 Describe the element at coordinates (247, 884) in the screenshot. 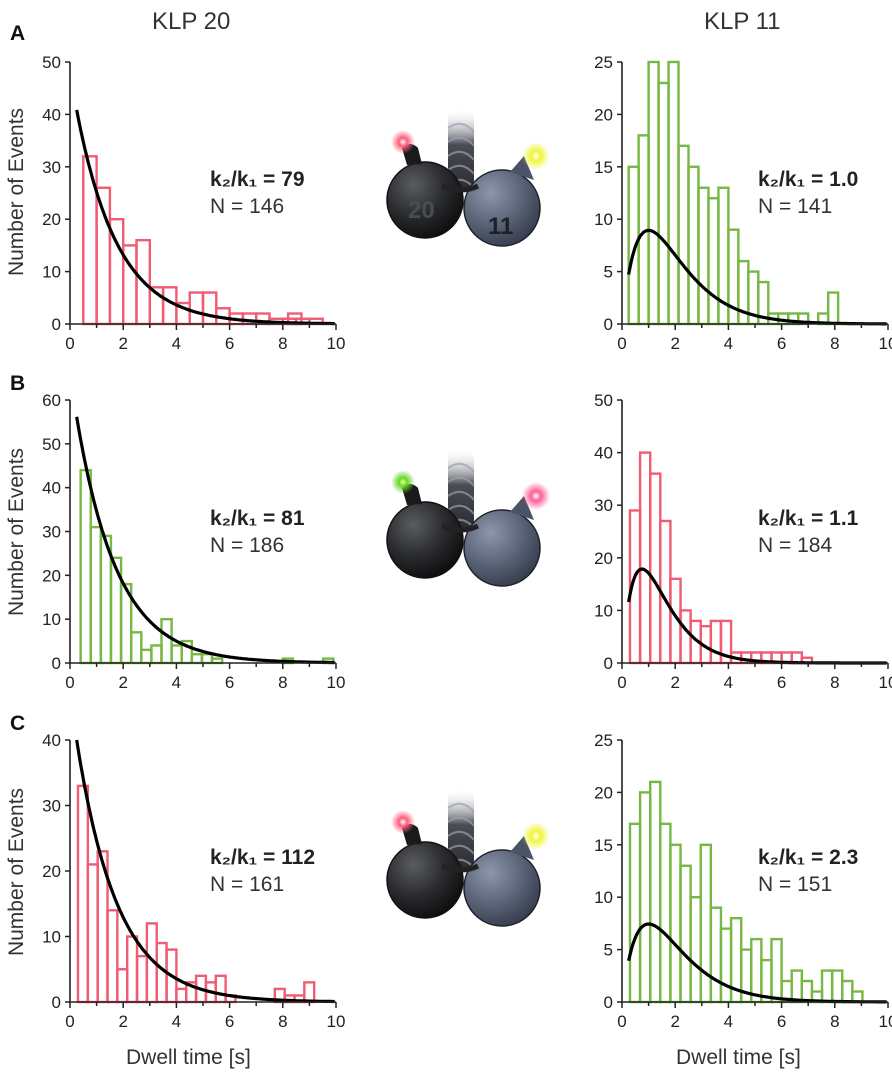

I see `count-c-left: N = 161` at that location.